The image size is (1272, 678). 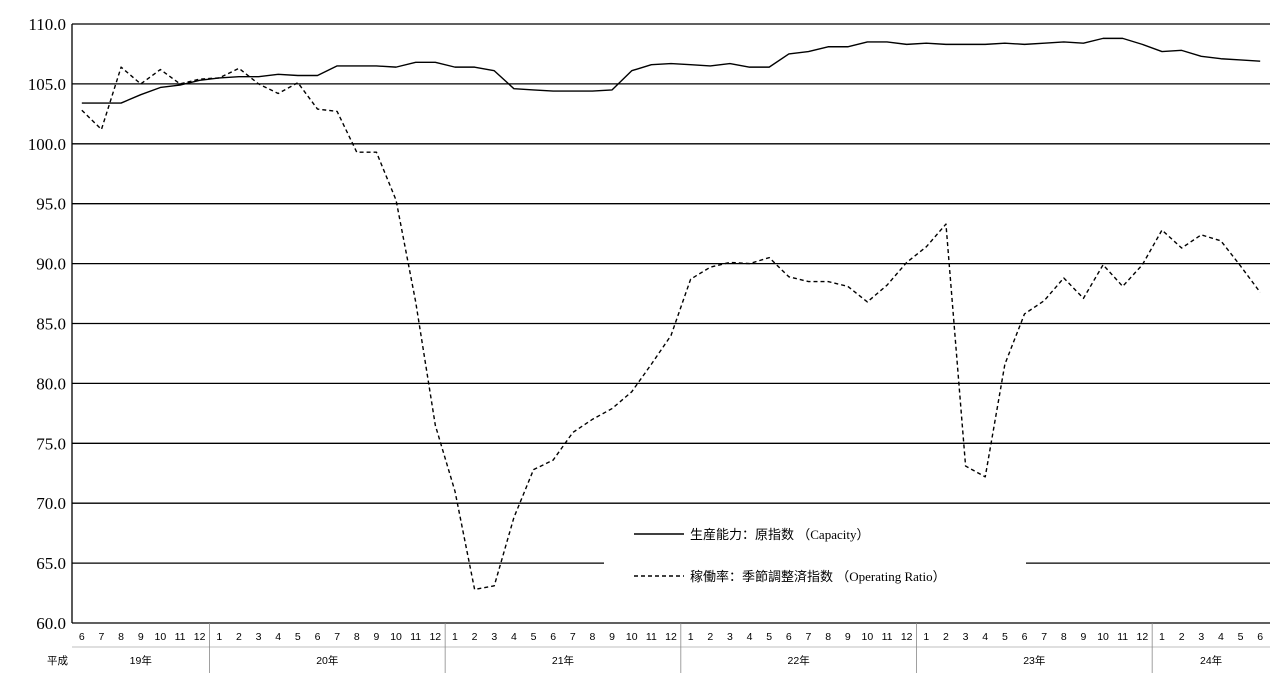 I want to click on x-year-label: 24年, so click(x=1211, y=660).